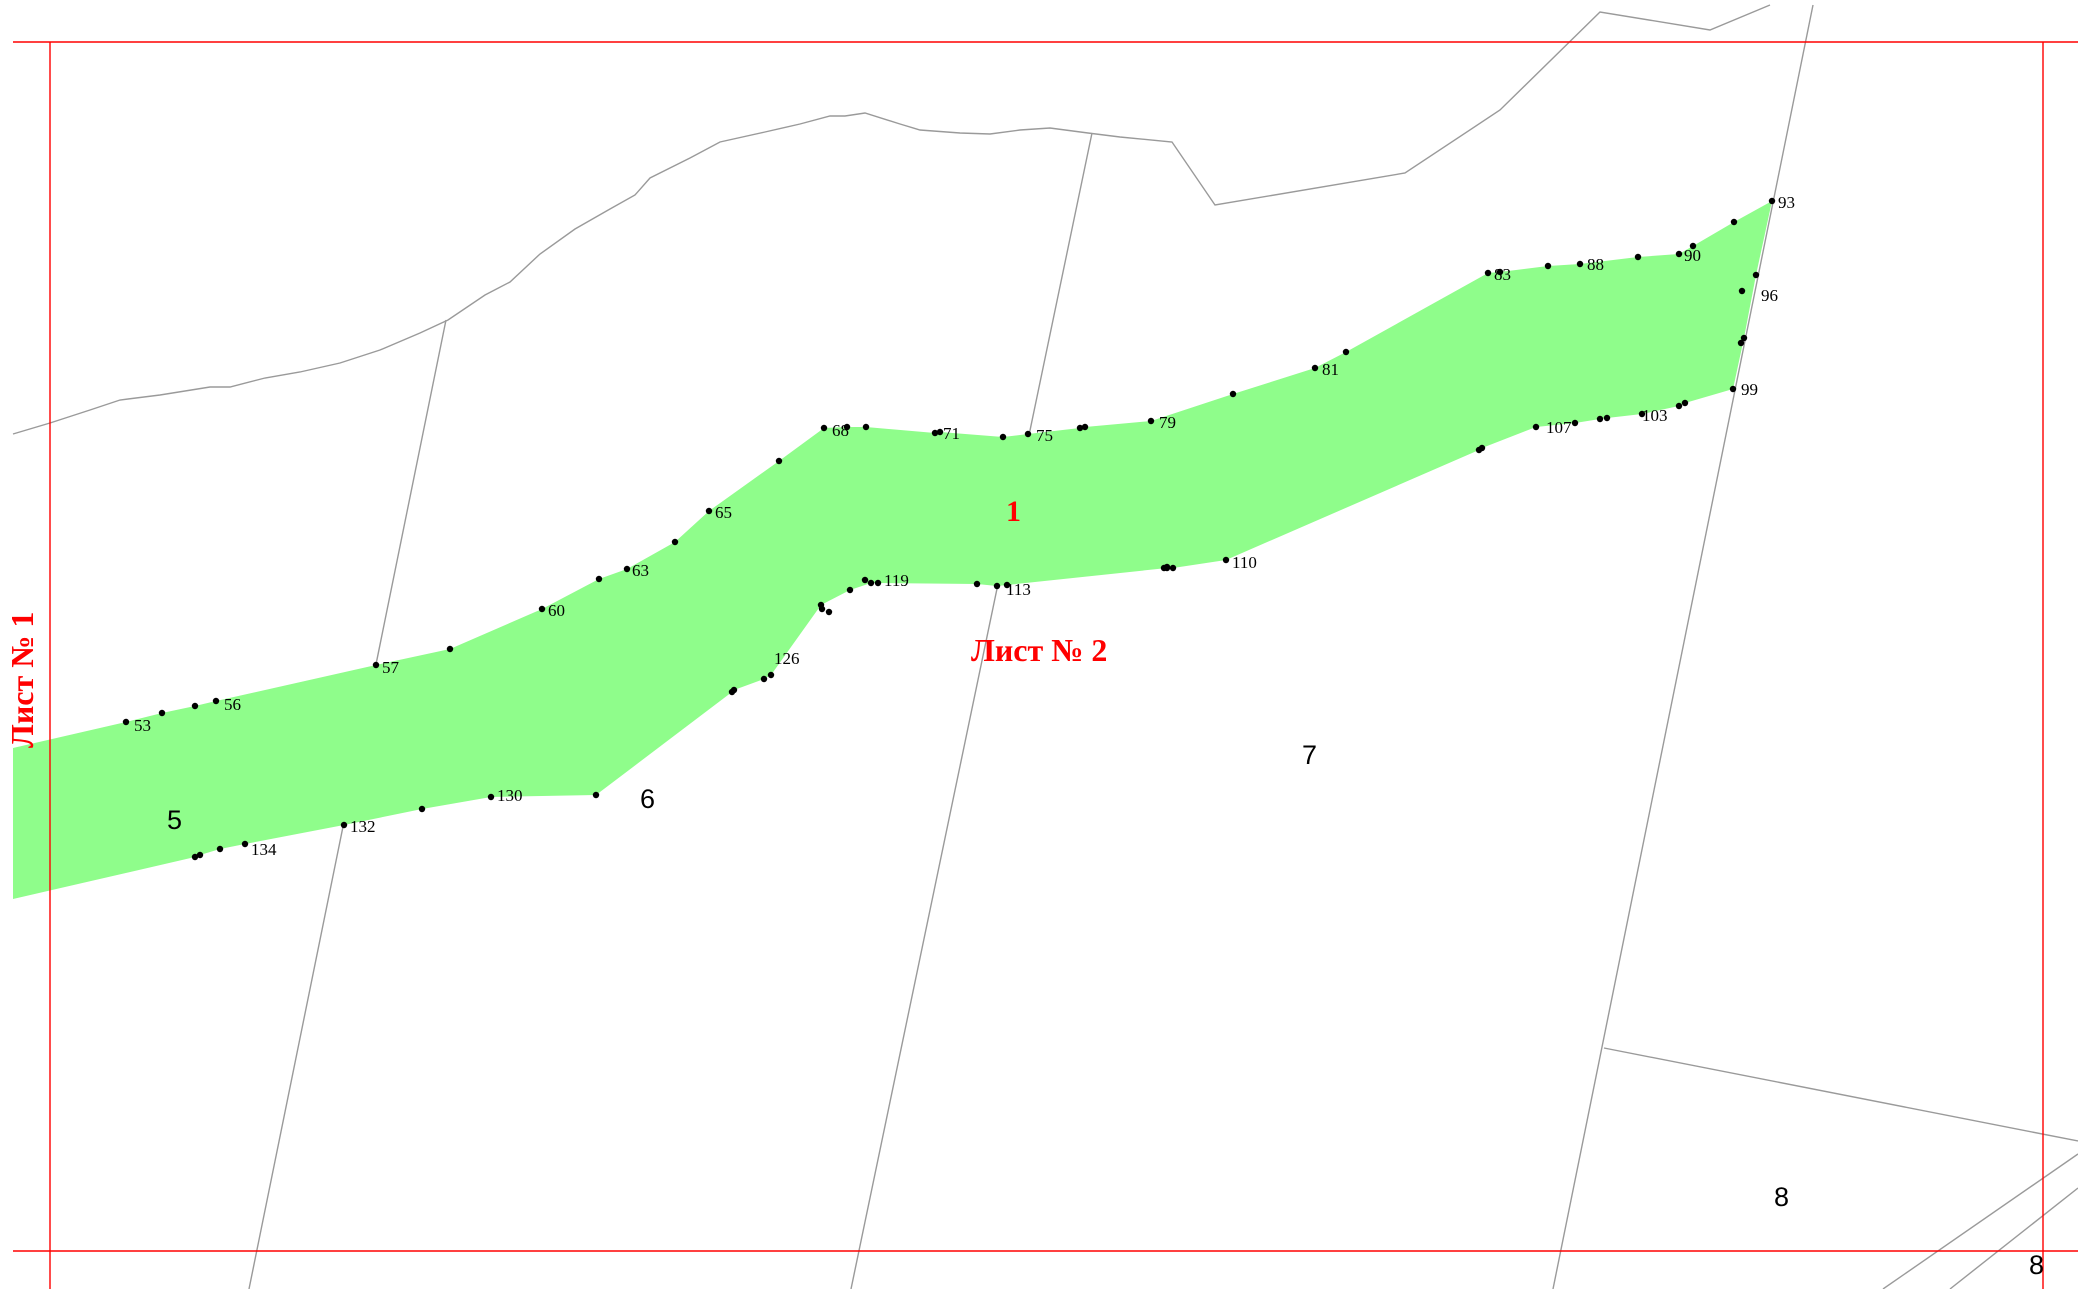 The height and width of the screenshot is (1289, 2078). What do you see at coordinates (2013, 1238) in the screenshot?
I see `boundary-line-8-diag-b` at bounding box center [2013, 1238].